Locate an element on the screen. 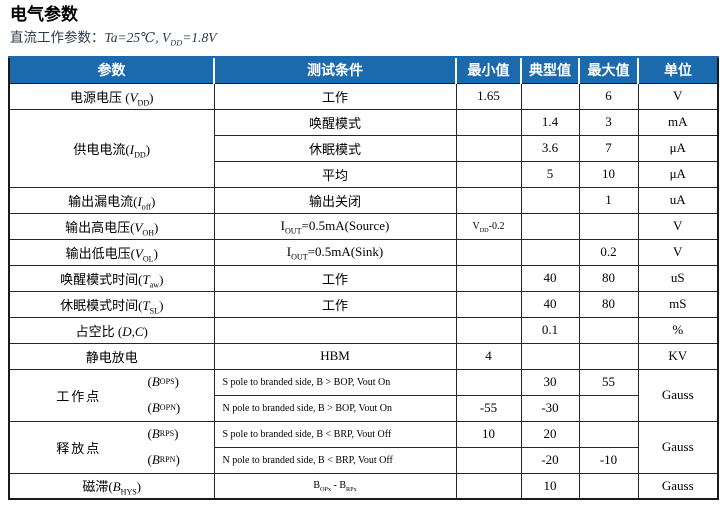 The width and height of the screenshot is (720, 510). condition-cell: 唤醒模式 is located at coordinates (335, 122).